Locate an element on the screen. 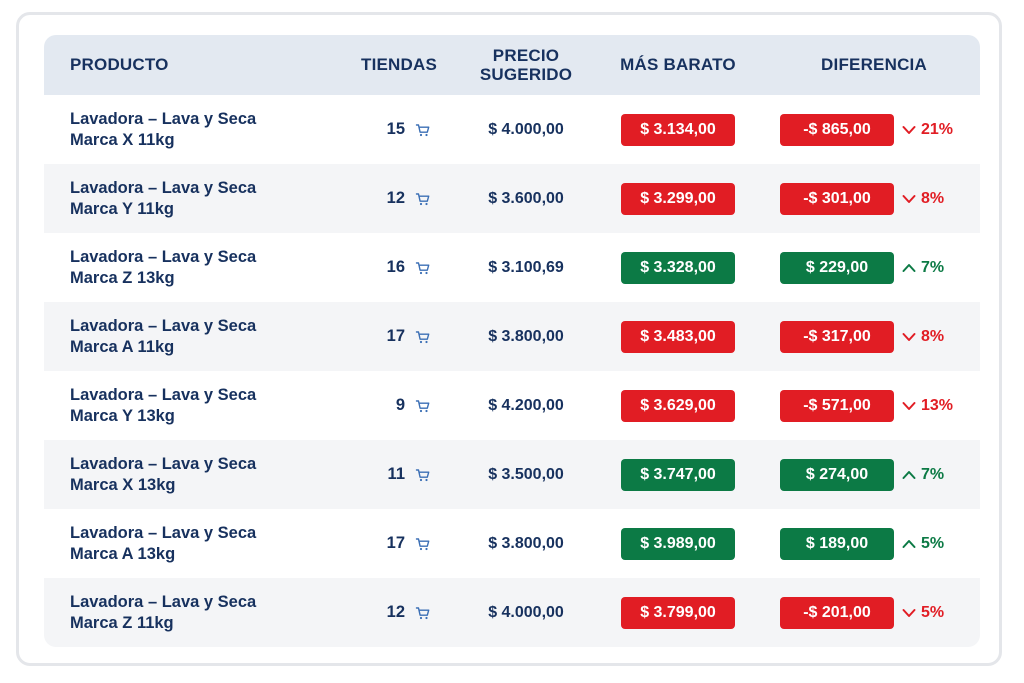 The height and width of the screenshot is (683, 1024). product-name: Lavadora – Lava y Seca Marca X 13kg is located at coordinates (189, 475).